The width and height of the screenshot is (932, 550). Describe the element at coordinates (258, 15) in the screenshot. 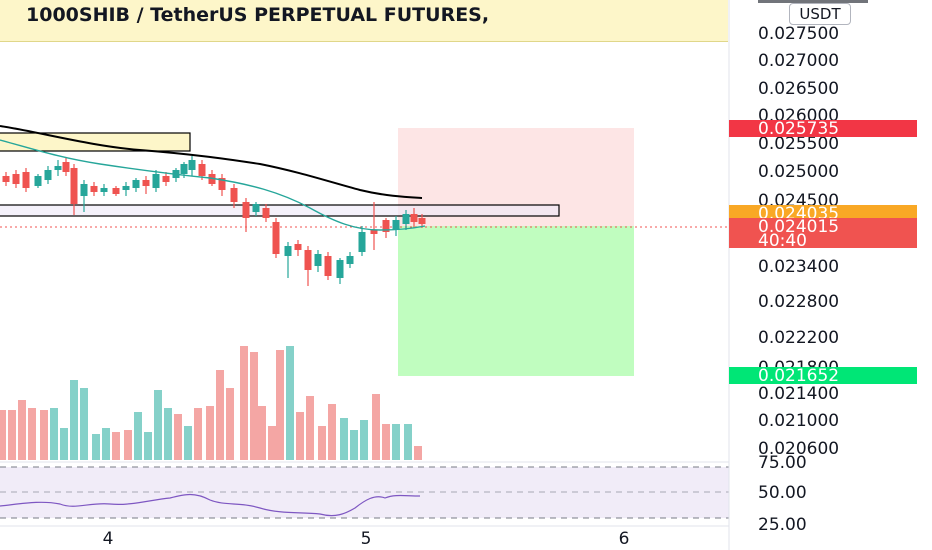

I see `symbol-title: 1000SHIB / TetherUS PERPETUAL FUTURES,` at that location.